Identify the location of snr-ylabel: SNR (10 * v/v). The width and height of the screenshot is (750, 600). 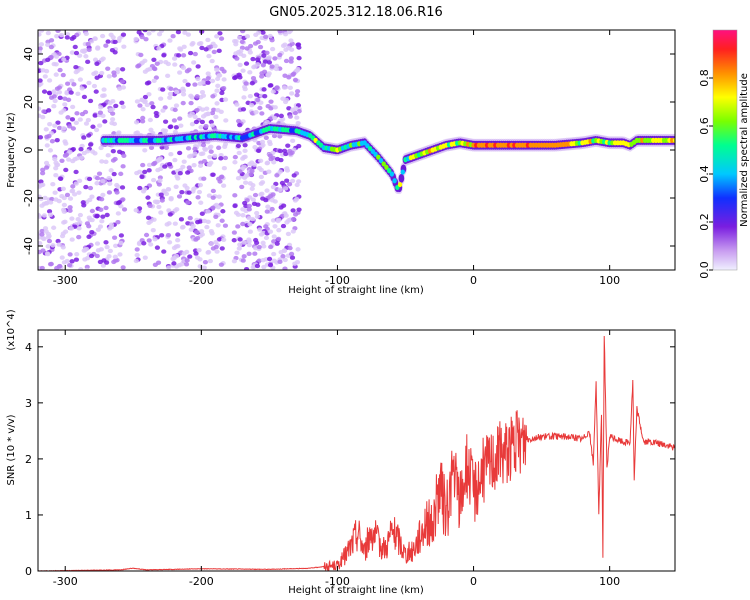
(11, 449).